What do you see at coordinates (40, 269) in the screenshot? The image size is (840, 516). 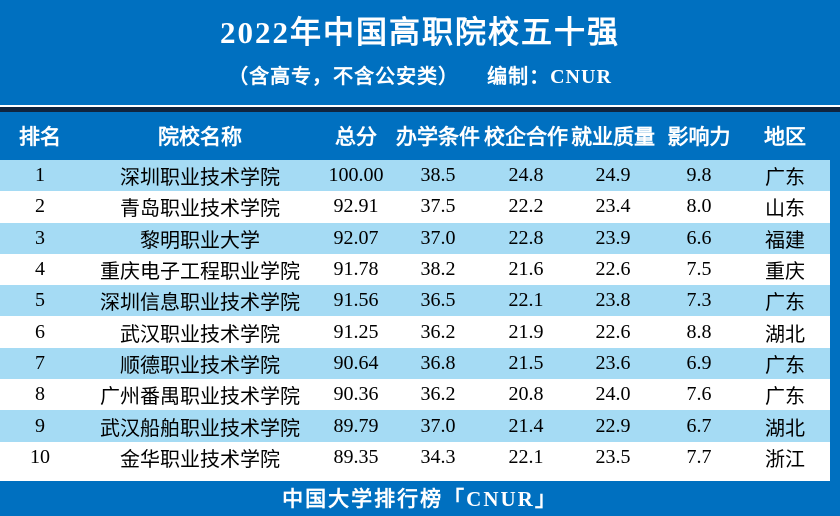 I see `cell-rank: 4` at bounding box center [40, 269].